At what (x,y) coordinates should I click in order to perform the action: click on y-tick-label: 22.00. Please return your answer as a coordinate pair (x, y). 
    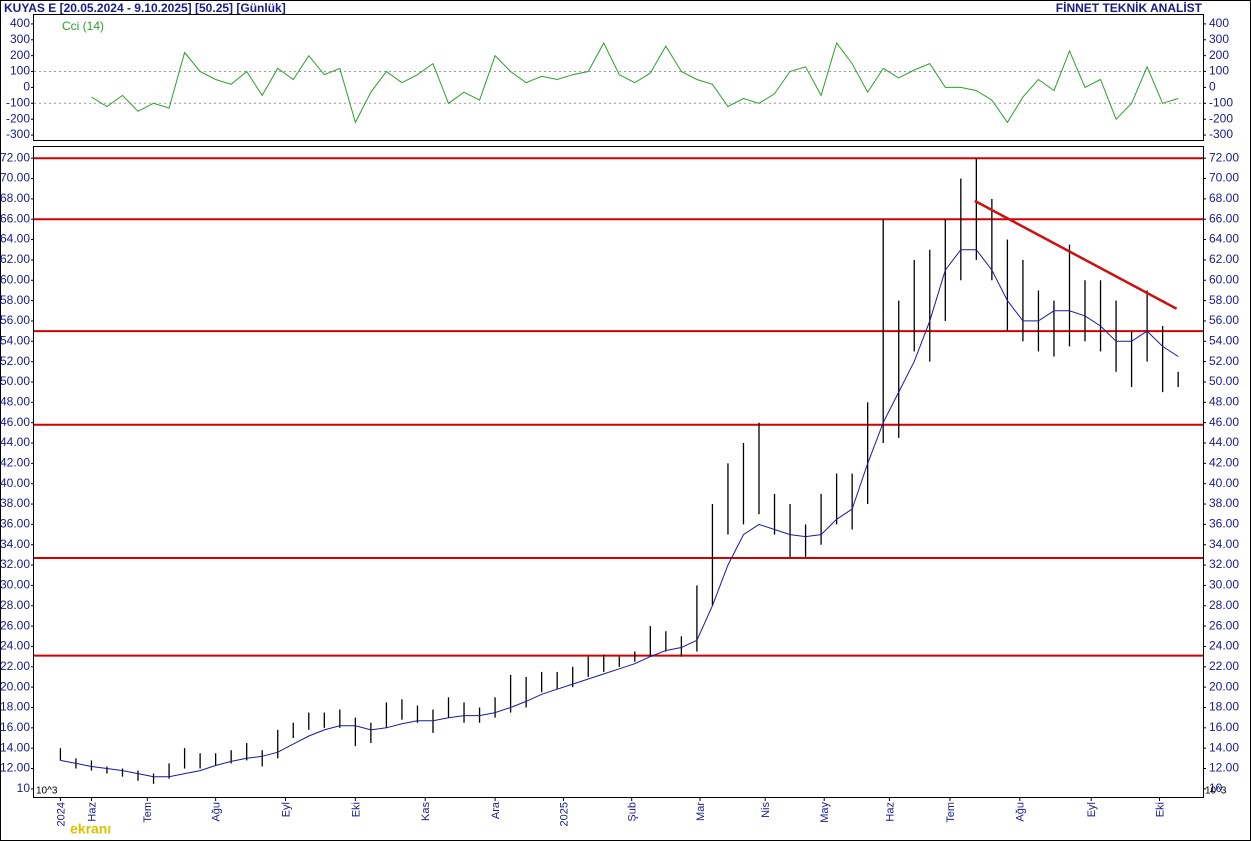
    Looking at the image, I should click on (1224, 666).